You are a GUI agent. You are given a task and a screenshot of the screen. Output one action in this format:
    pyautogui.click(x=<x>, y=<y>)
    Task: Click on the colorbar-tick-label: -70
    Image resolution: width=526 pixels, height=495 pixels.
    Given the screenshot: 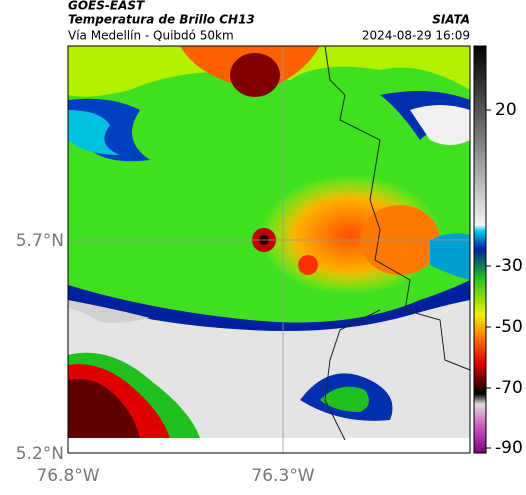 What is the action you would take?
    pyautogui.click(x=509, y=388)
    